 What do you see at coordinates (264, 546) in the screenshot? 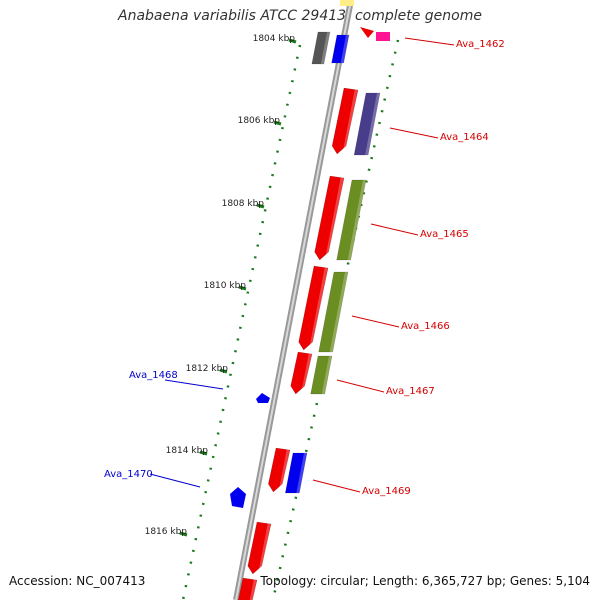
I see `gene-red-1471-shade` at bounding box center [264, 546].